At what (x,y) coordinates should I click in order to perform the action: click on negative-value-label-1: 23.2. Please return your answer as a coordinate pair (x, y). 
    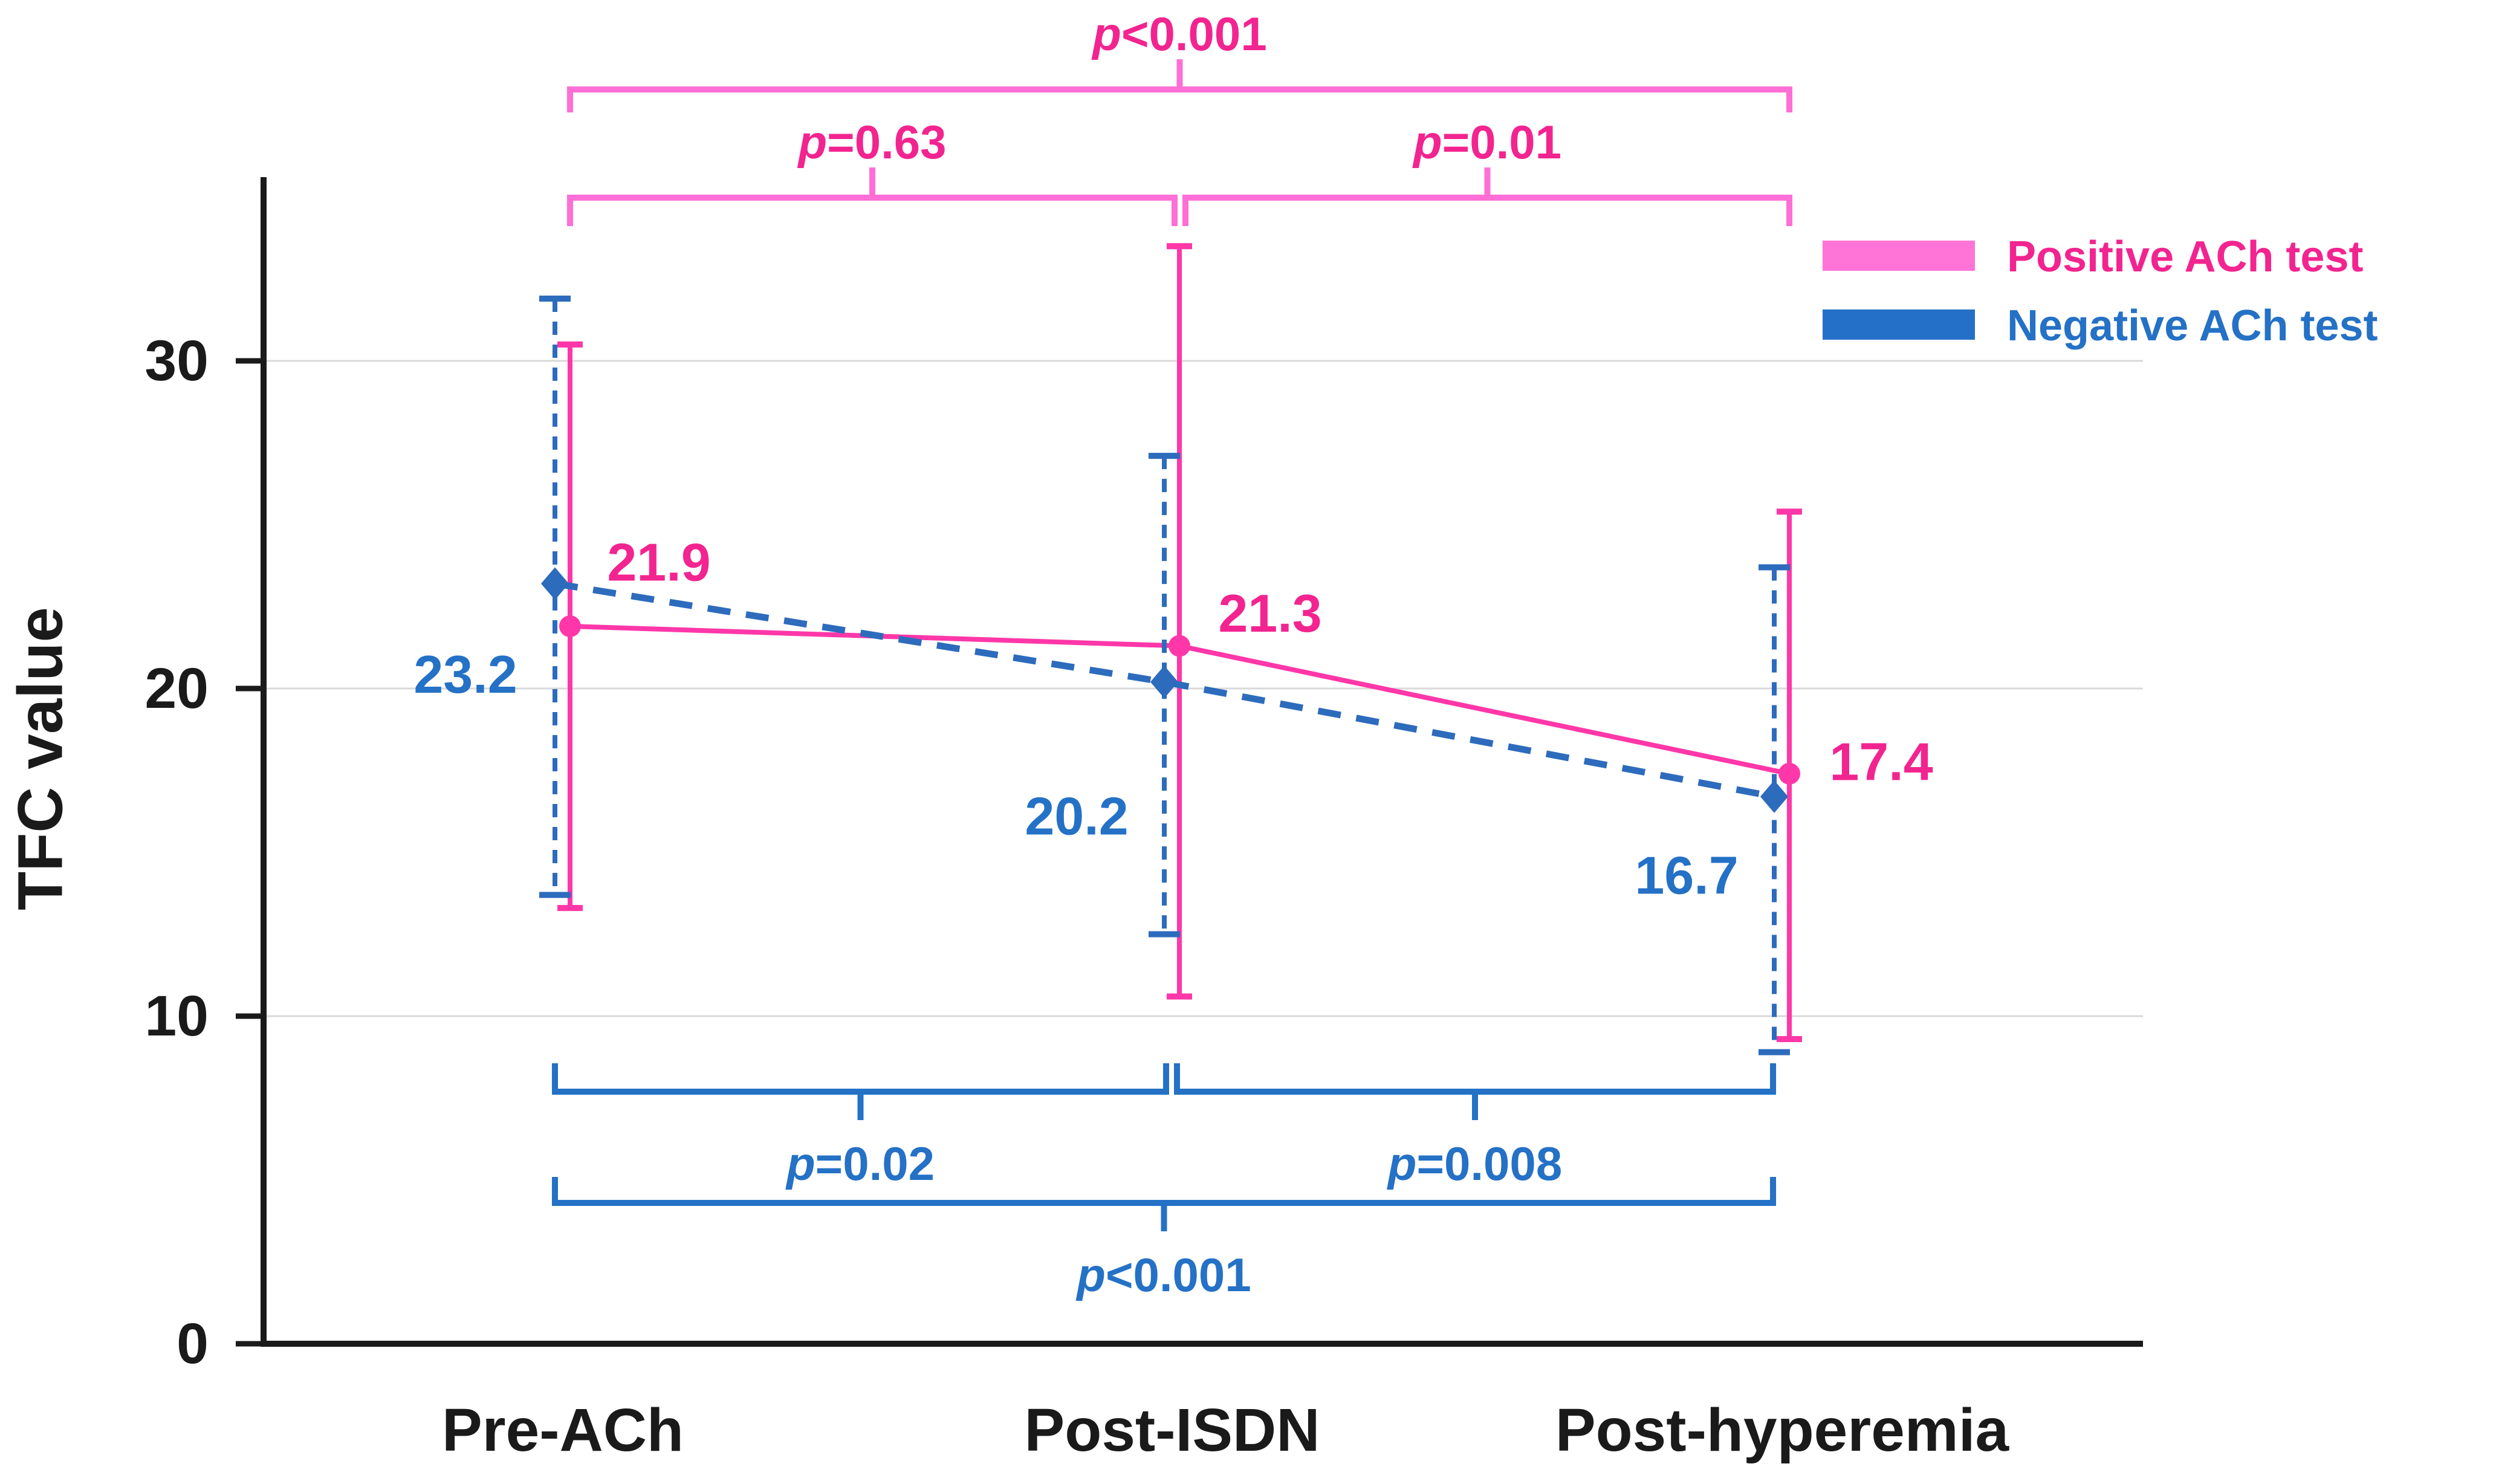
    Looking at the image, I should click on (465, 674).